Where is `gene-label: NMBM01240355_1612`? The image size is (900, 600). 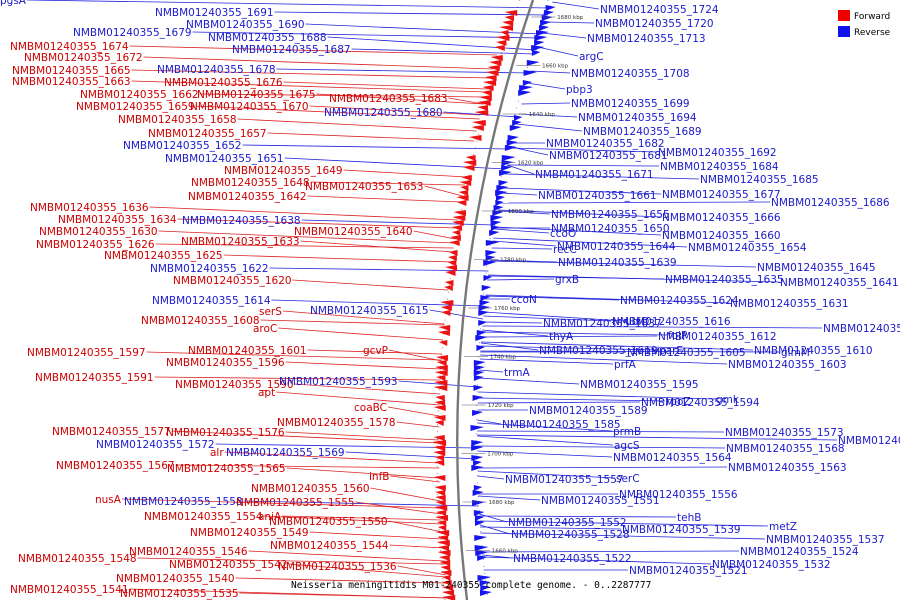 gene-label: NMBM01240355_1612 is located at coordinates (717, 337).